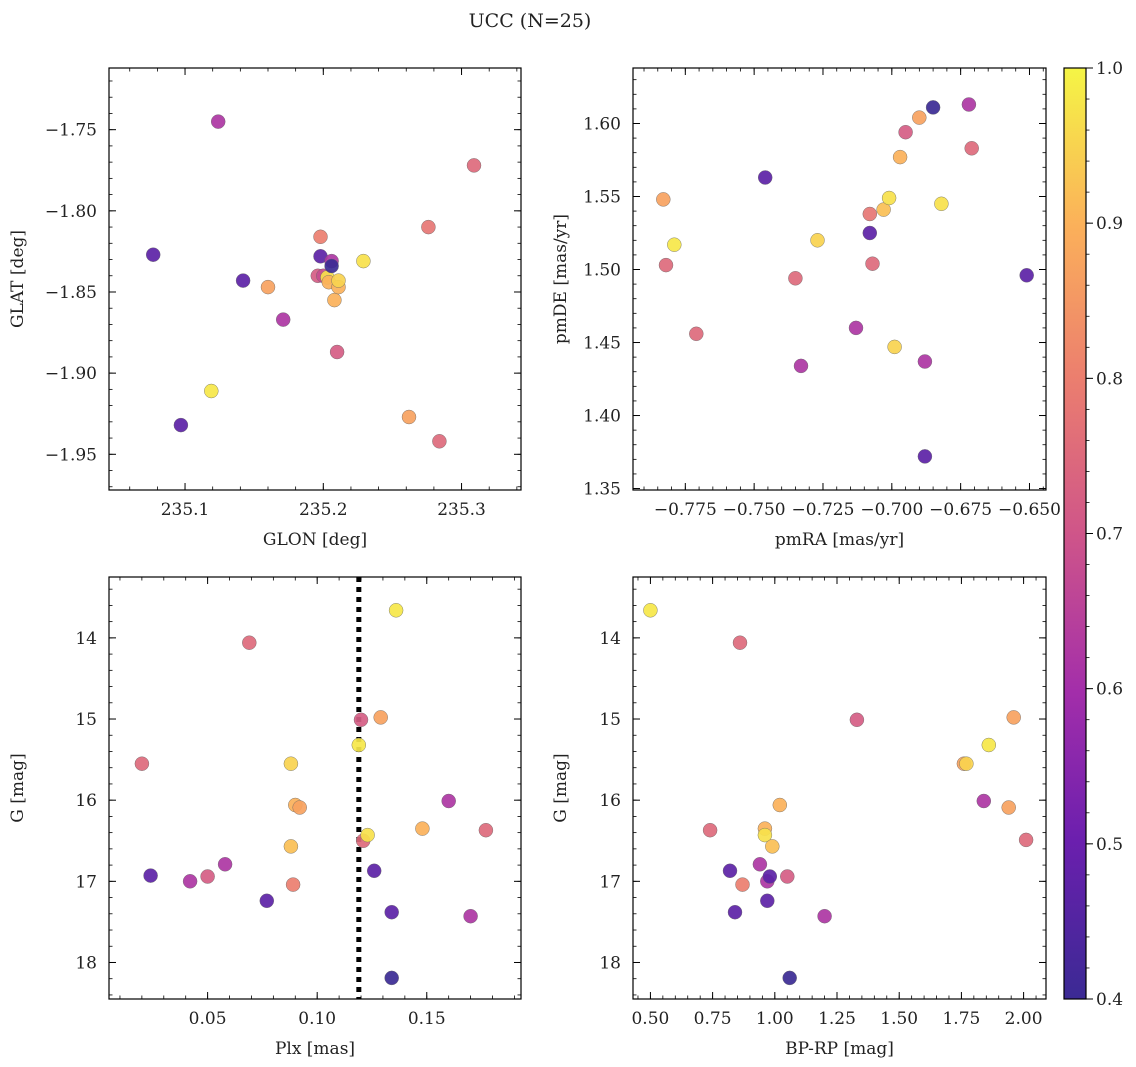 This screenshot has height=1067, width=1136. I want to click on y-tick-label: −1.95, so click(71, 455).